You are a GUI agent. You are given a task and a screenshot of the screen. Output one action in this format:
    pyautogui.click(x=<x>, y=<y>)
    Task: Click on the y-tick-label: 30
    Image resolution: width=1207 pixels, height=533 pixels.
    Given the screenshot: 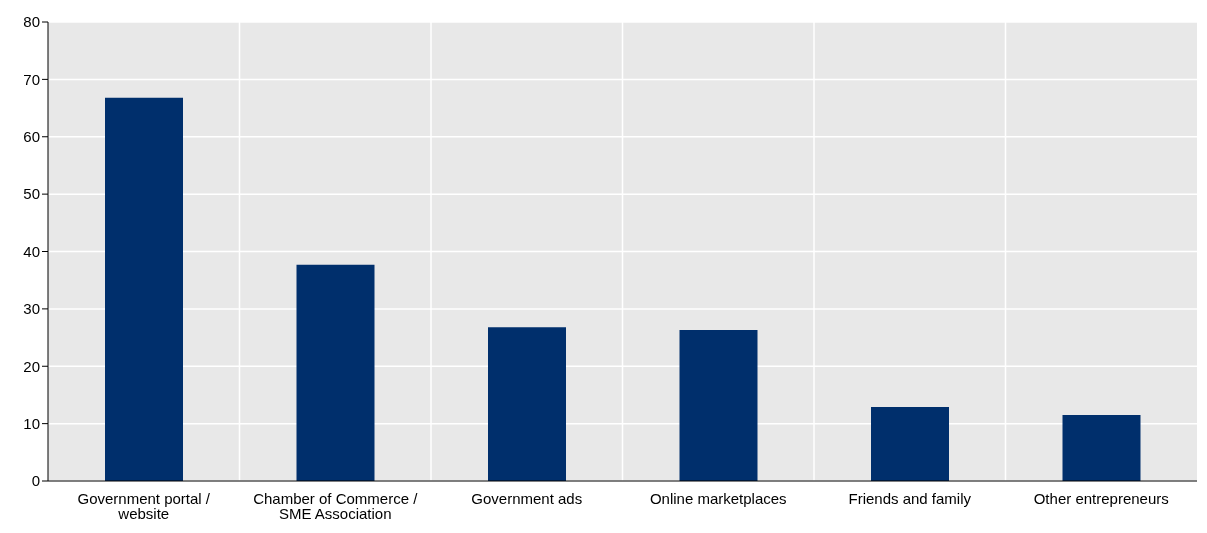 What is the action you would take?
    pyautogui.click(x=31, y=309)
    